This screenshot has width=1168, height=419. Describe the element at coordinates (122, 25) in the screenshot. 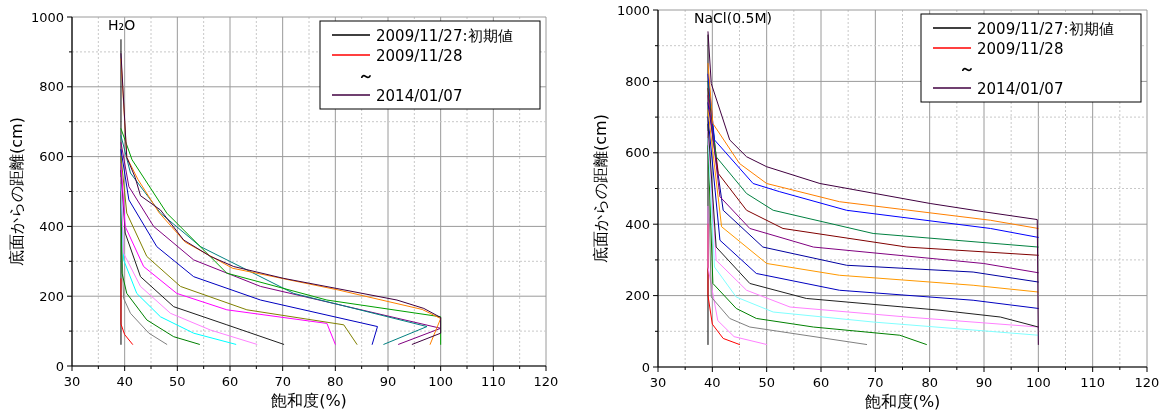

I see `chart-title: H₂O` at that location.